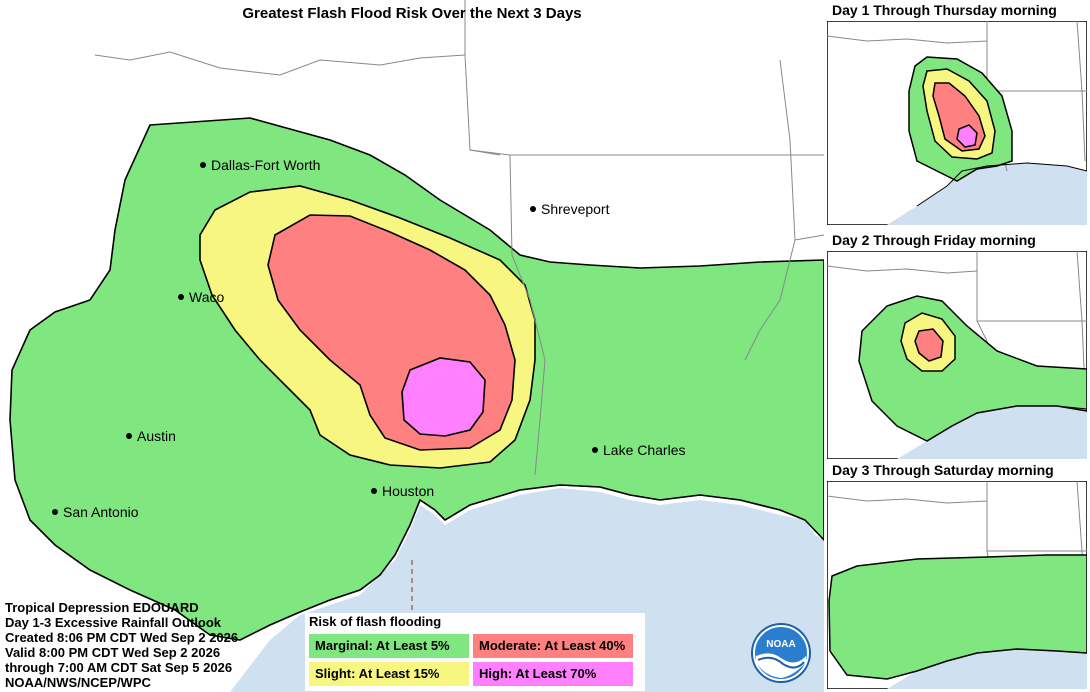 The image size is (1090, 692). I want to click on city-label: Houston, so click(408, 491).